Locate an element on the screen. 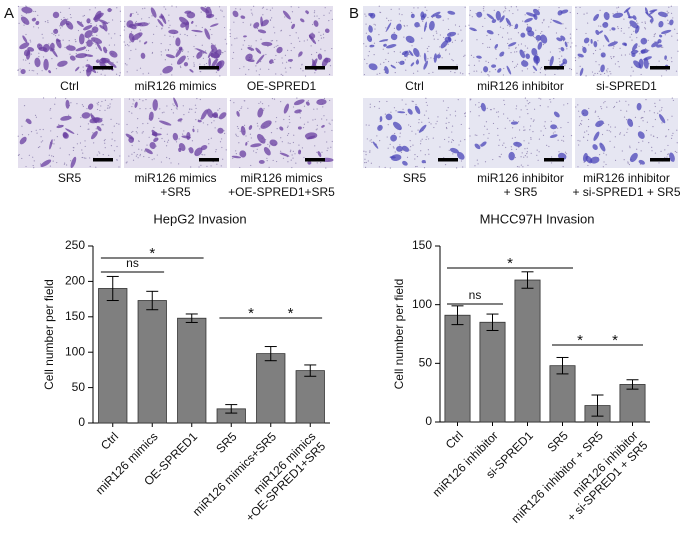 This screenshot has width=680, height=545. x-tick-label: miR126 mimics+OE-SPRED1+SR5 is located at coordinates (280, 476).